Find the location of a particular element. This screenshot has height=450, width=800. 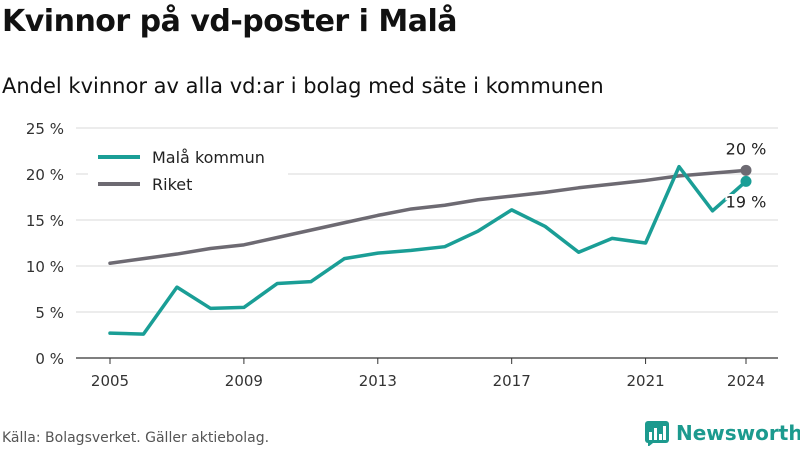

end-labels: 19 % 20 % is located at coordinates (746, 175).